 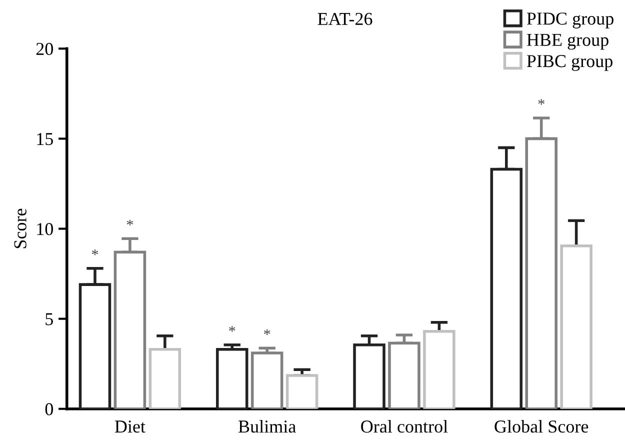 What do you see at coordinates (569, 63) in the screenshot?
I see `legend-label: PIBC group` at bounding box center [569, 63].